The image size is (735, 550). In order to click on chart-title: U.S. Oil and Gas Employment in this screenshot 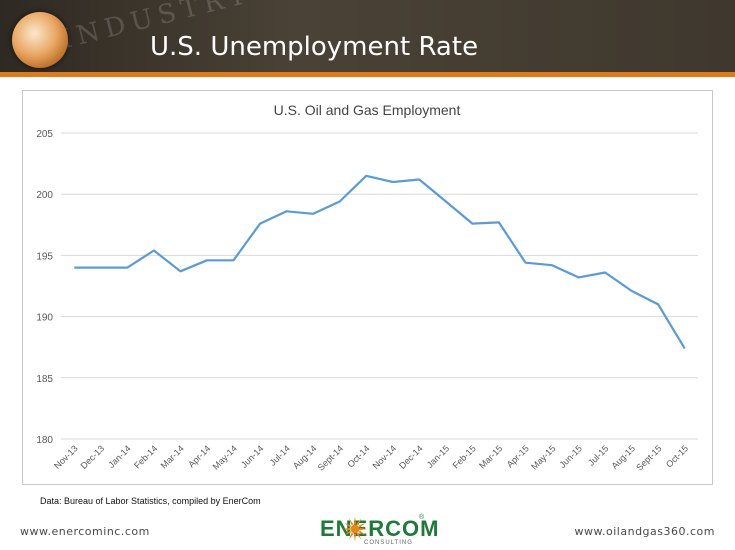, I will do `click(367, 110)`.